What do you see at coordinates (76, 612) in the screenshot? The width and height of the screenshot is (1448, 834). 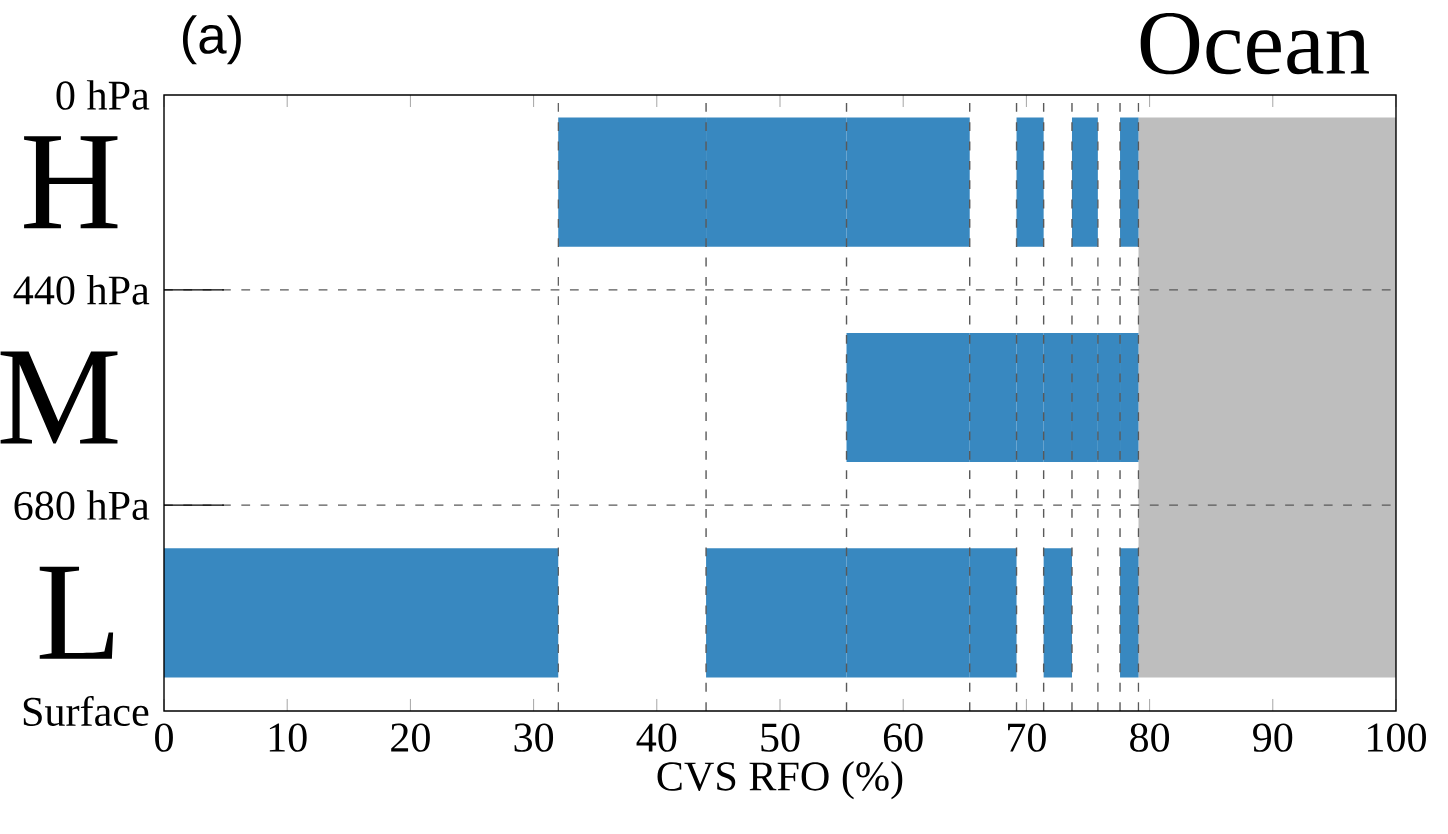 I see `y-tick-label: L` at bounding box center [76, 612].